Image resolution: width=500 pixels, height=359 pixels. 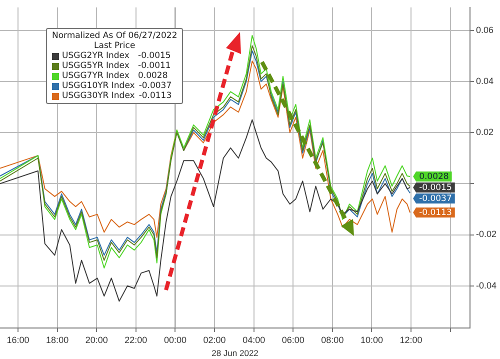 What do you see at coordinates (434, 177) in the screenshot?
I see `data-label: 0.0028` at bounding box center [434, 177].